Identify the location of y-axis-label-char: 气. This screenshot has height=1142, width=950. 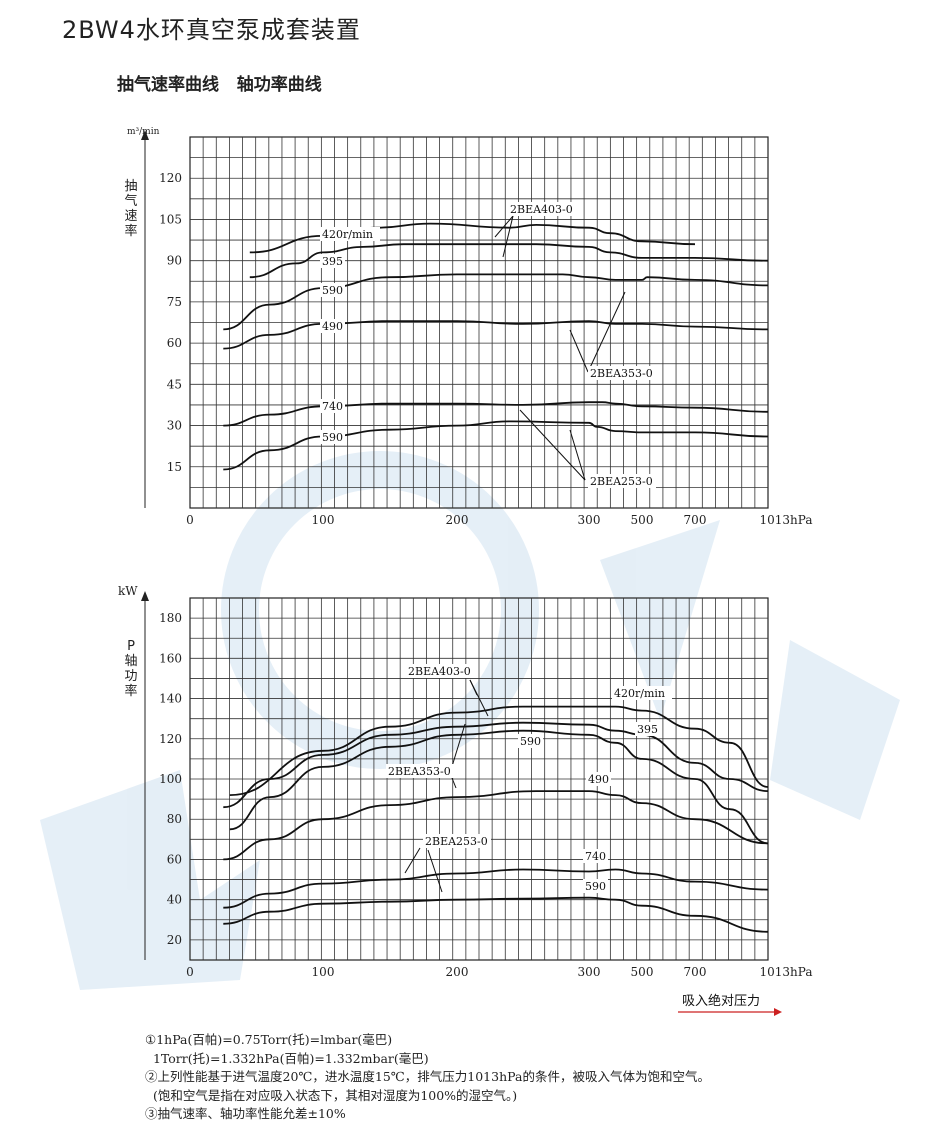
(130, 201).